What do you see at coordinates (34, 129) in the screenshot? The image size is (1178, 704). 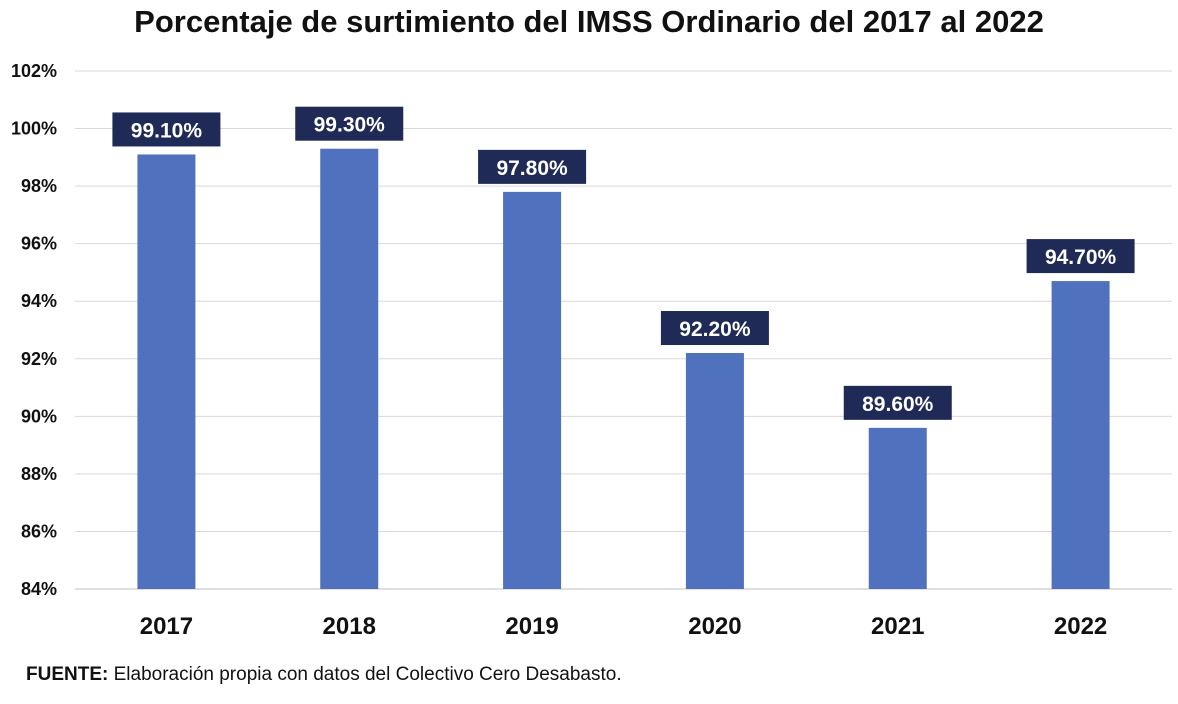 I see `y-tick-label: 100%` at bounding box center [34, 129].